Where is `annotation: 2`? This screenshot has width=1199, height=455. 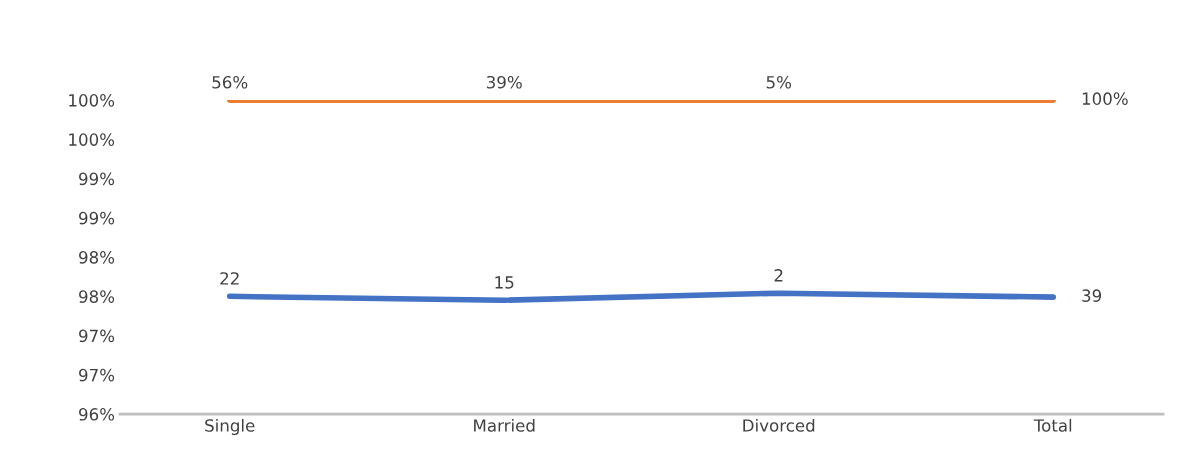 annotation: 2 is located at coordinates (778, 275).